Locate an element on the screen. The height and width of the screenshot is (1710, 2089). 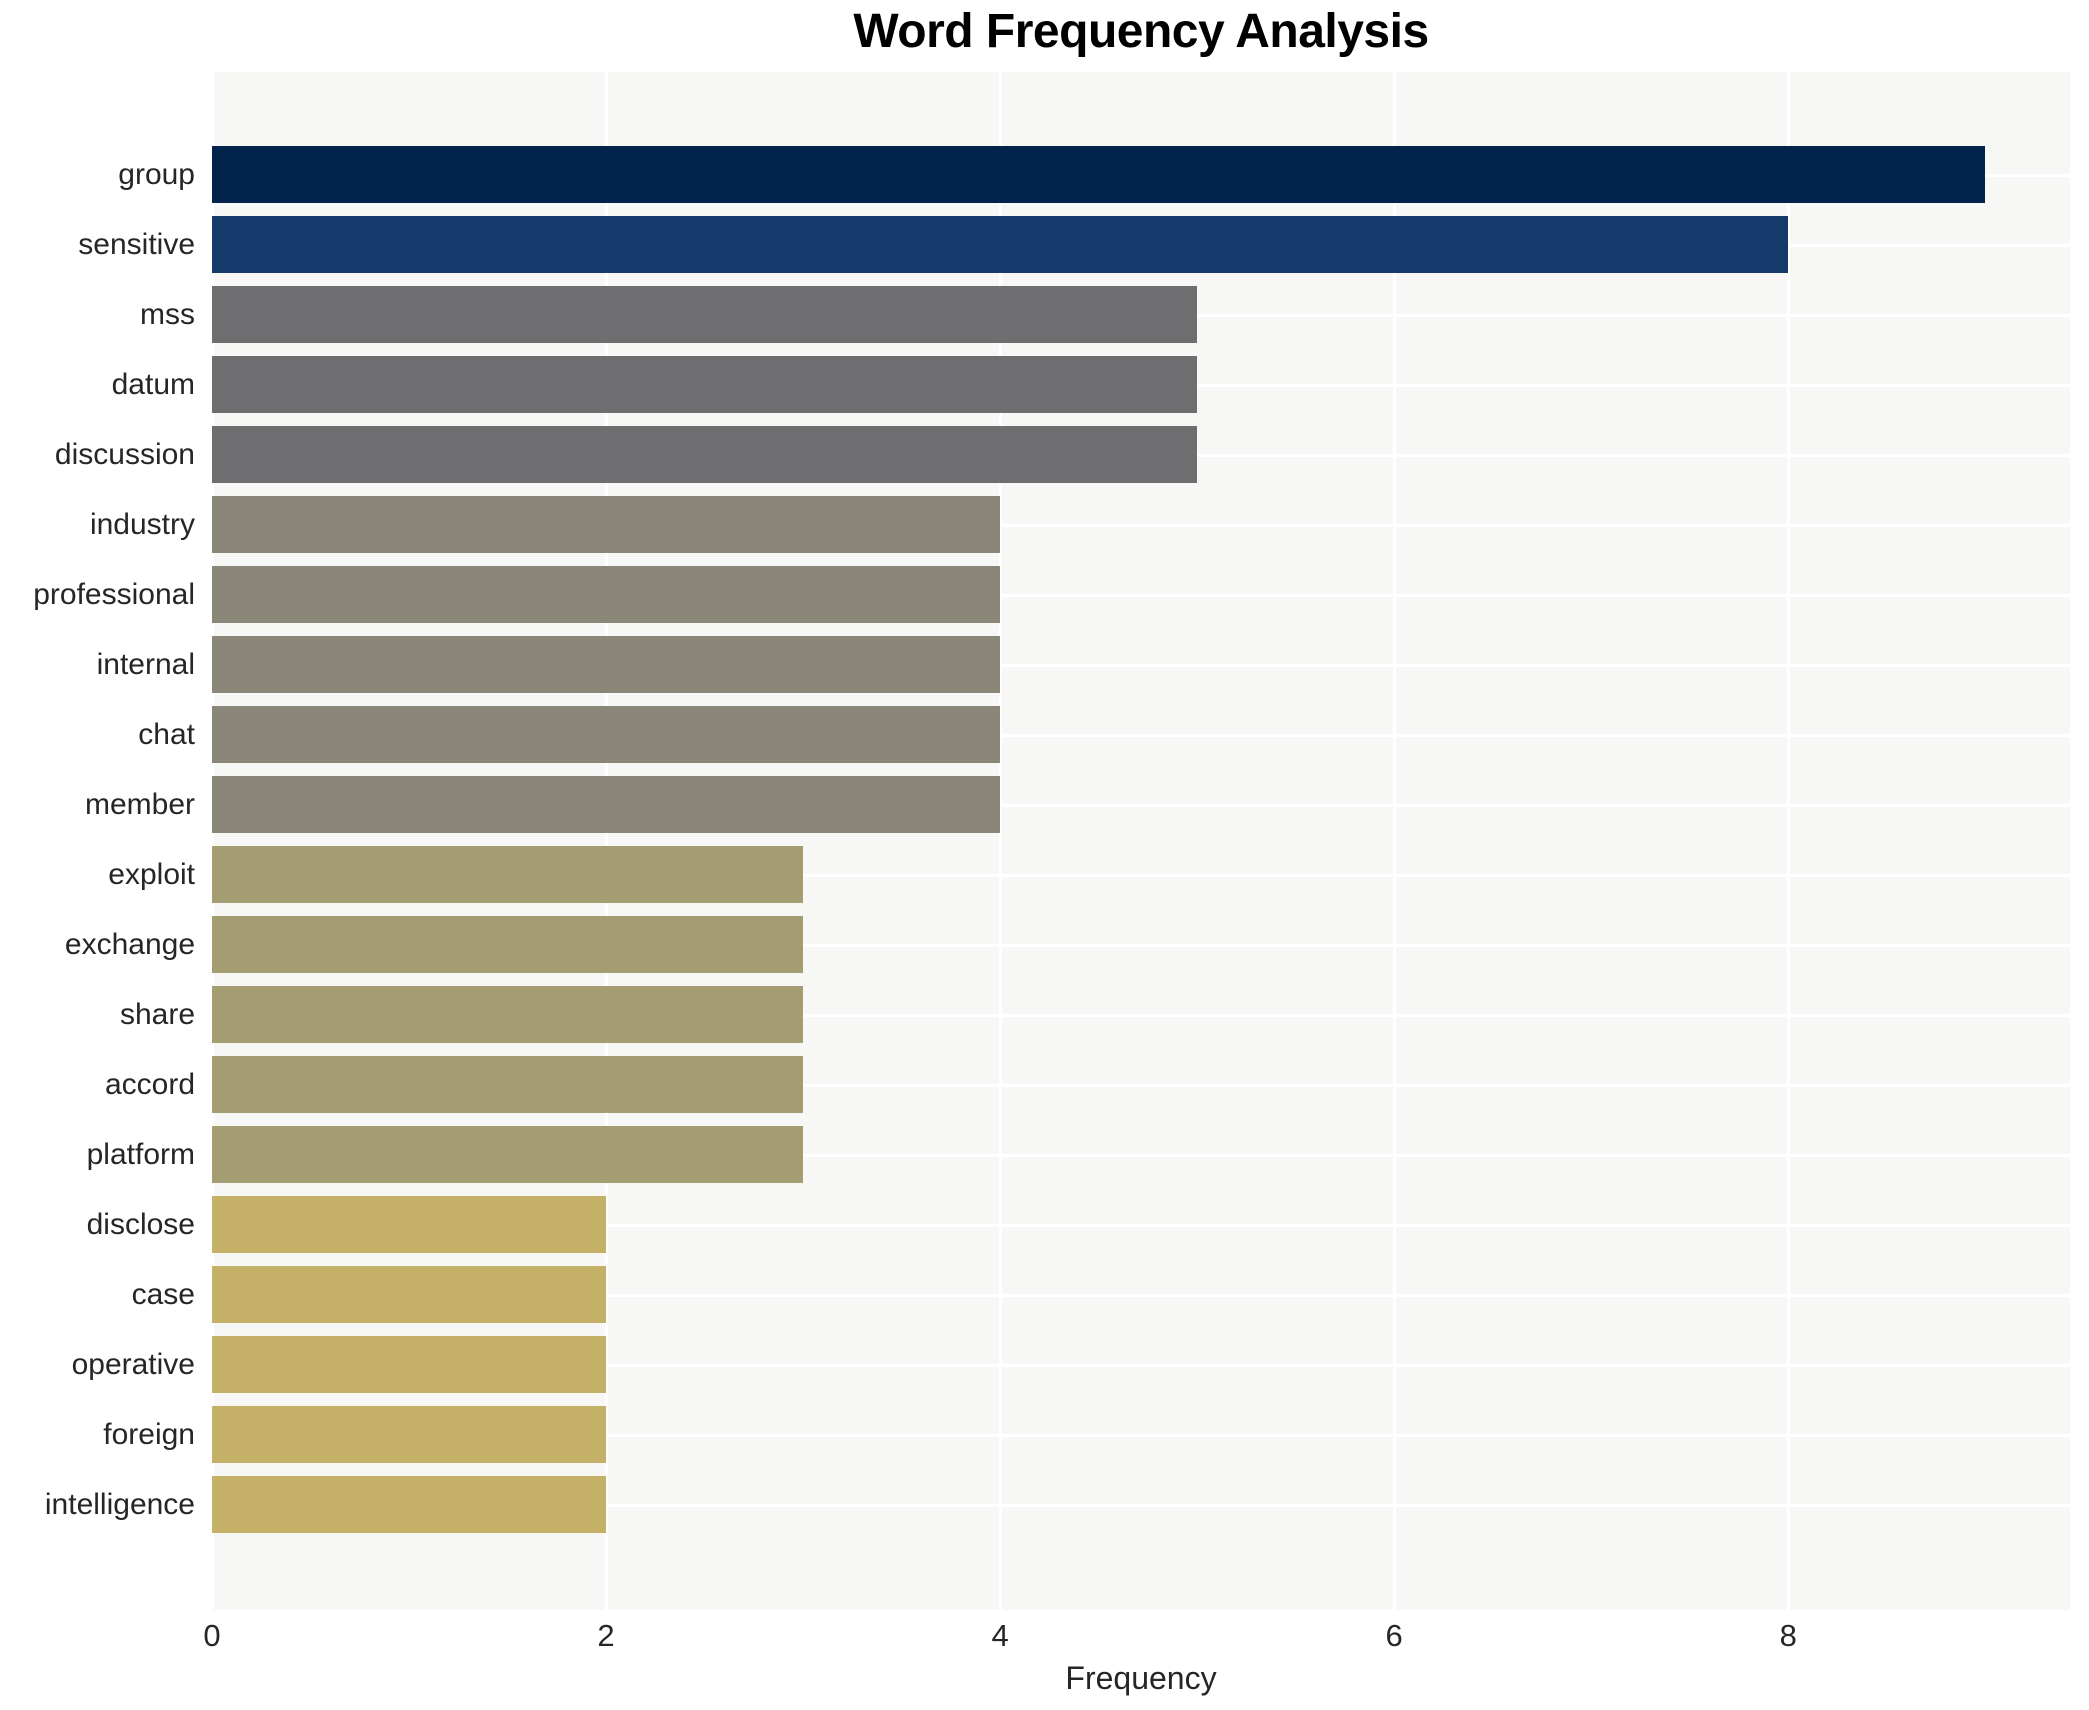
category-label: industry is located at coordinates (142, 524).